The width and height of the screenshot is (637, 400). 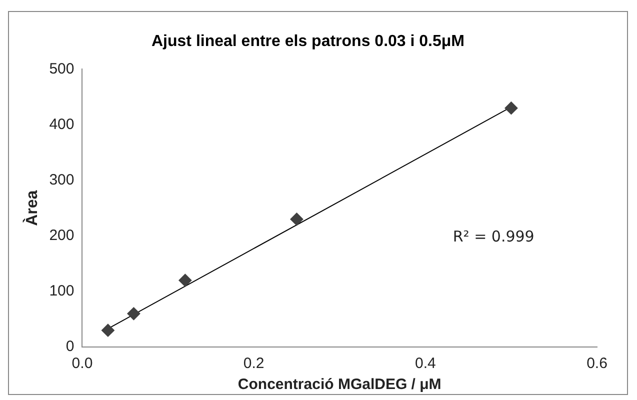 I want to click on y-tick-label: 300, so click(x=61, y=179).